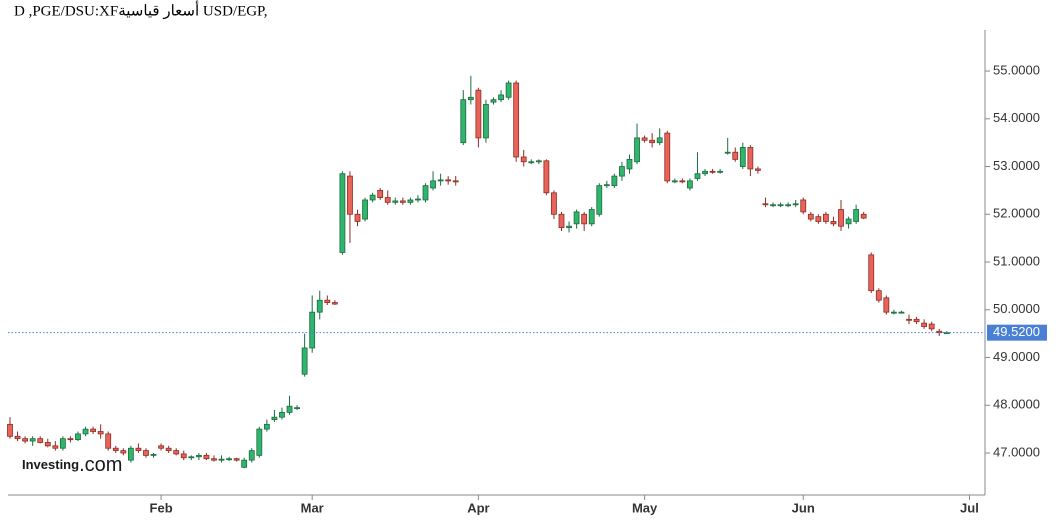 The image size is (1059, 523). I want to click on y-tick-label: 51.0000, so click(1016, 260).